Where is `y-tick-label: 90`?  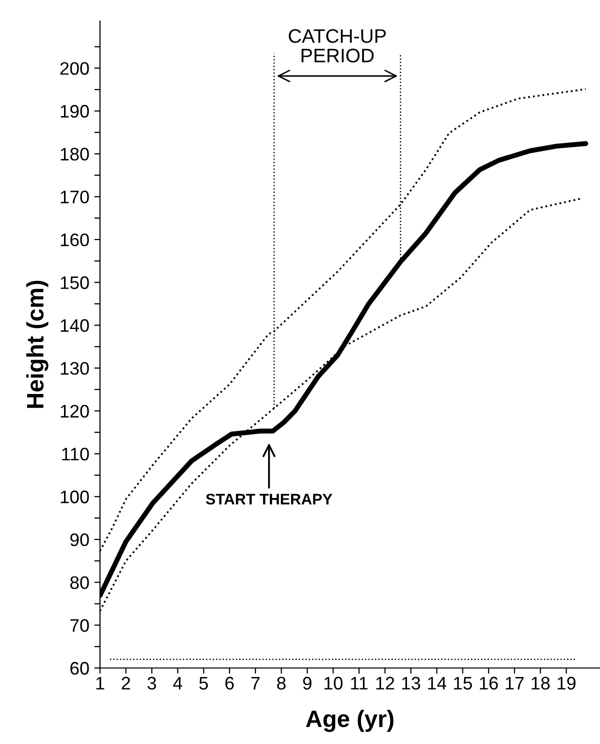 y-tick-label: 90 is located at coordinates (79, 539).